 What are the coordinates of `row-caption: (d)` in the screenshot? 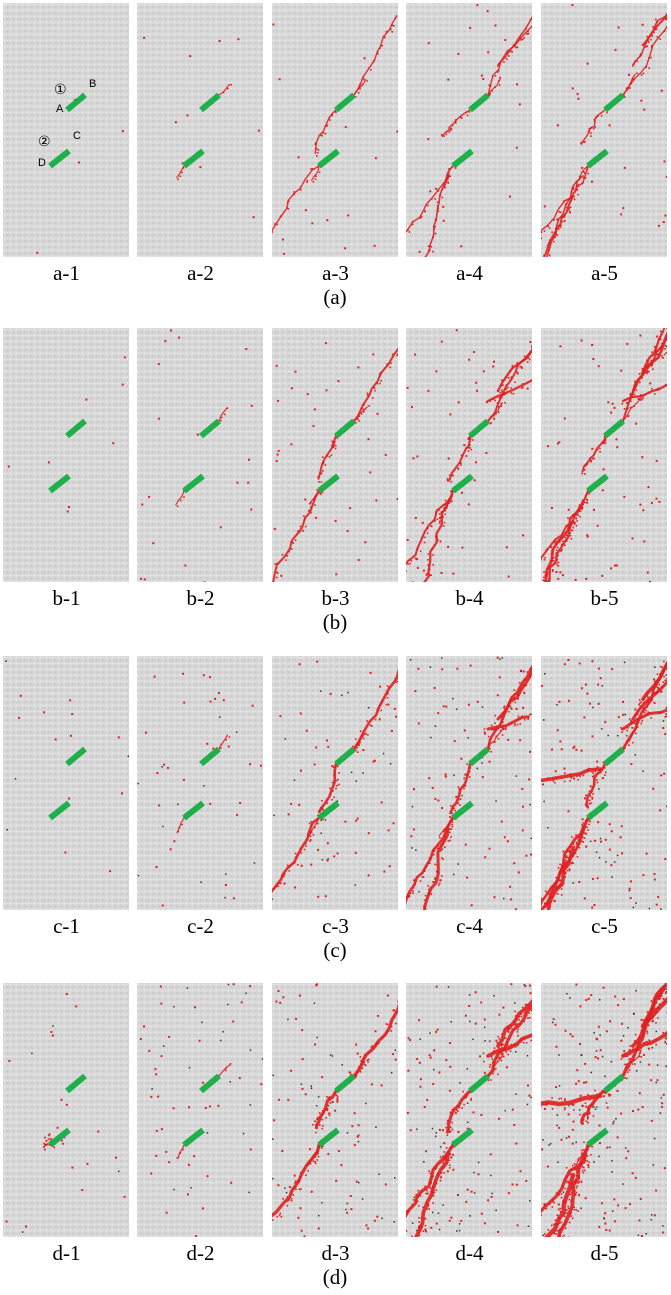 It's located at (335, 1277).